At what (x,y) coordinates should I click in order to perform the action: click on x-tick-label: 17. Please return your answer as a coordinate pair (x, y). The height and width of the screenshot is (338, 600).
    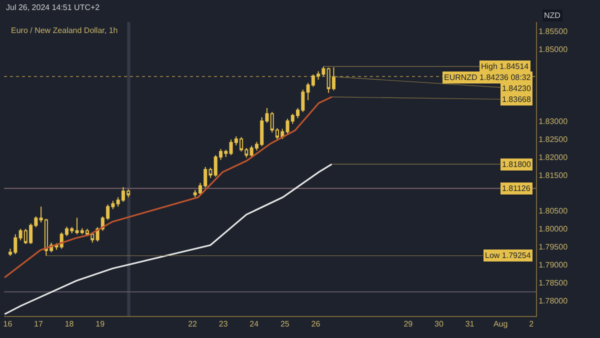
    Looking at the image, I should click on (39, 324).